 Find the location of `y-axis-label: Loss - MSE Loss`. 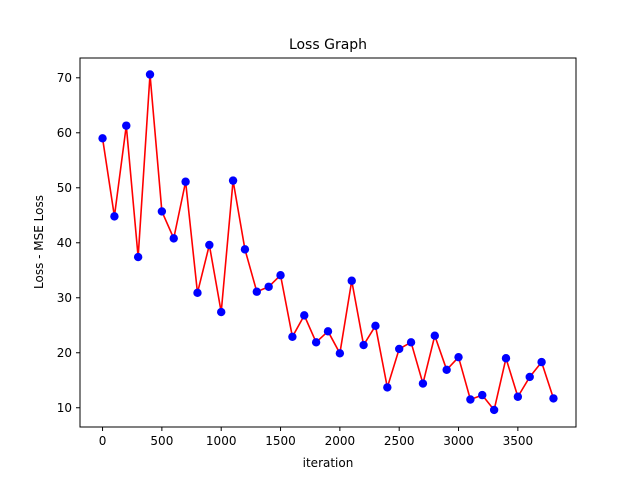

y-axis-label: Loss - MSE Loss is located at coordinates (39, 242).